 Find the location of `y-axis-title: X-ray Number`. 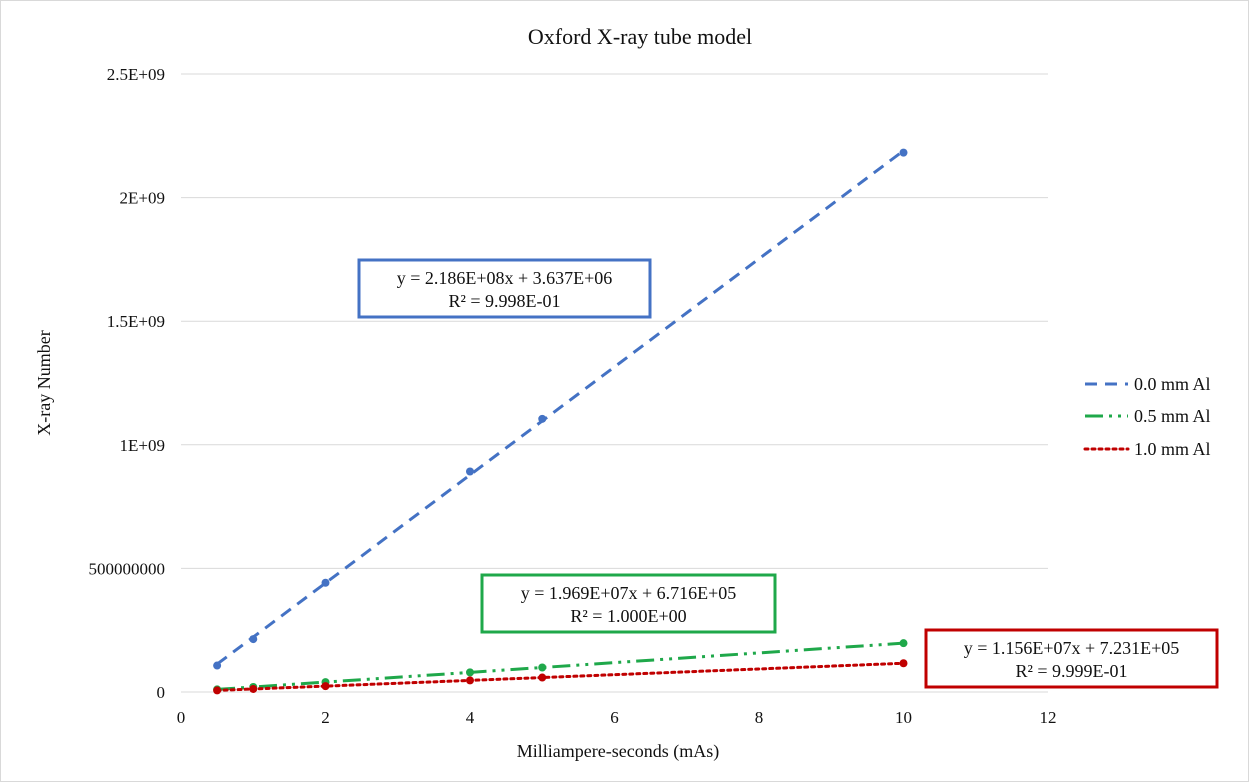

y-axis-title: X-ray Number is located at coordinates (44, 382).